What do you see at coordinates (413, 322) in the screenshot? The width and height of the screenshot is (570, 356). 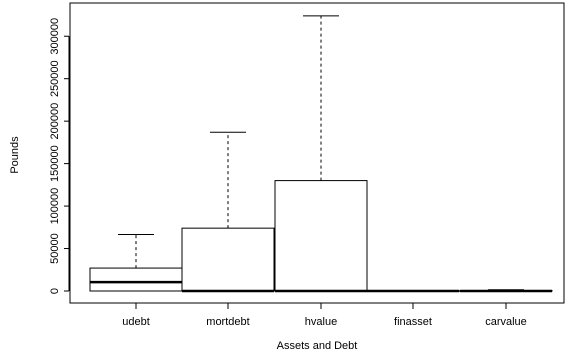 I see `x-tick-label: finasset` at bounding box center [413, 322].